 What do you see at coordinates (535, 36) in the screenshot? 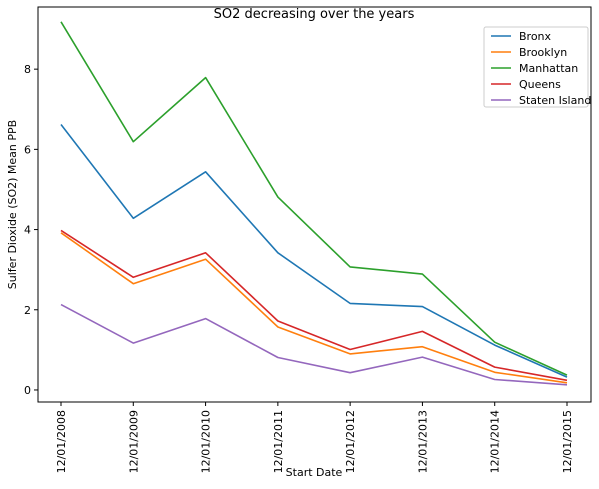
I see `legend-label: Bronx` at bounding box center [535, 36].